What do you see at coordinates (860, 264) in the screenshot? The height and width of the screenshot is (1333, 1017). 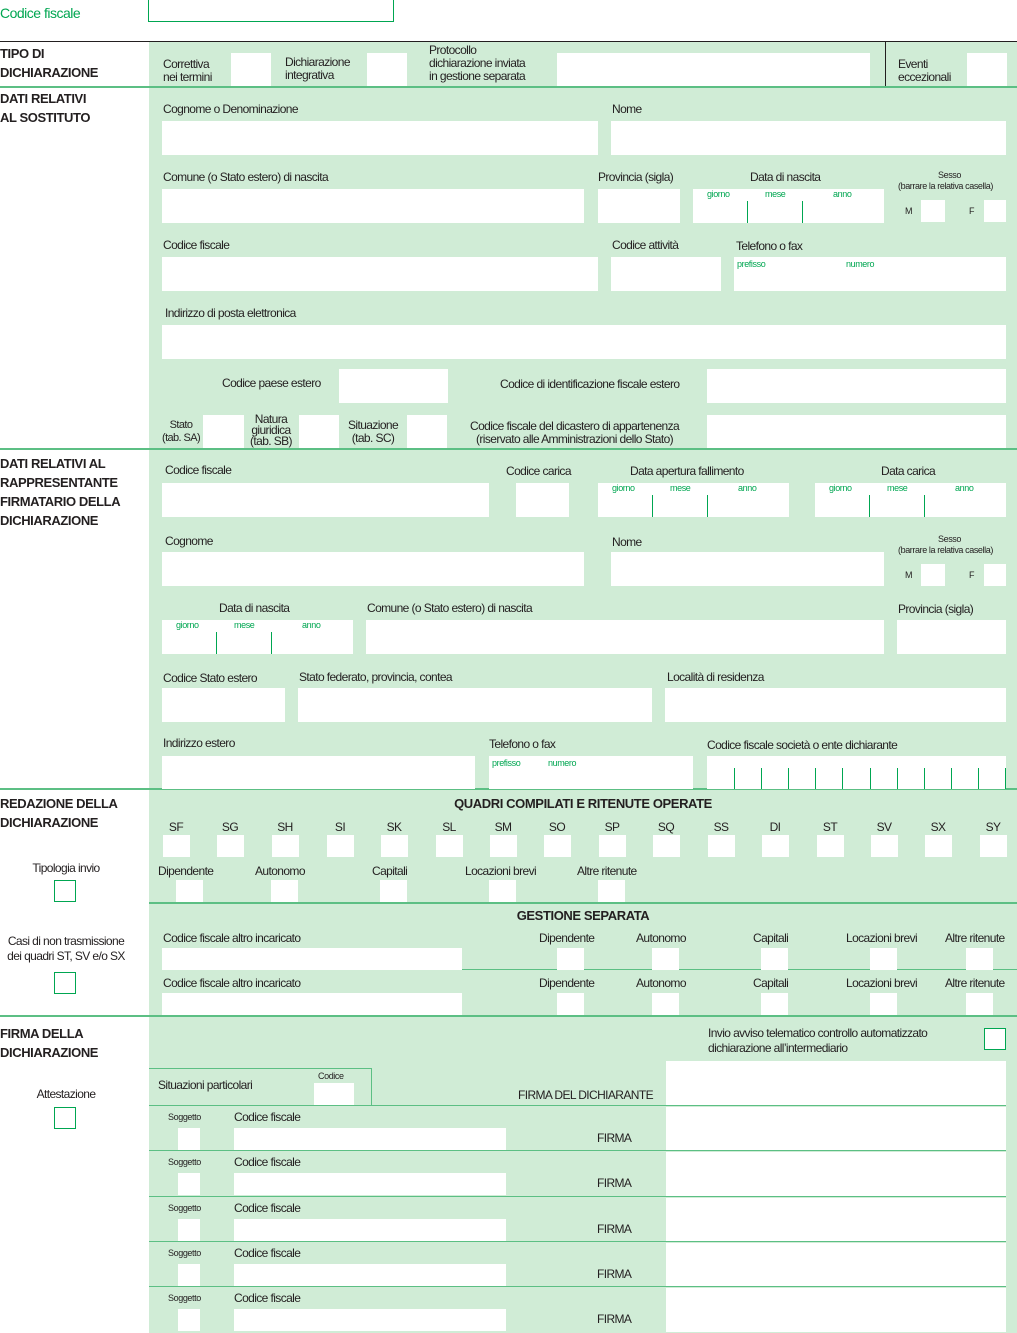 I see `numero-label: numero` at bounding box center [860, 264].